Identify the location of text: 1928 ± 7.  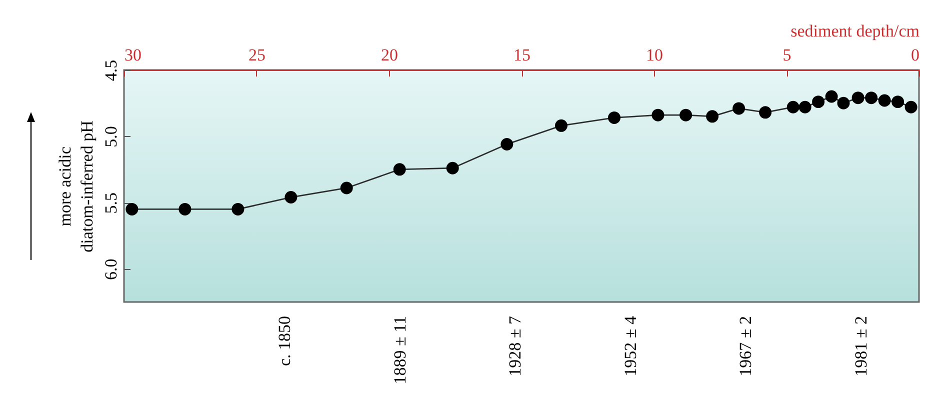
(515, 346).